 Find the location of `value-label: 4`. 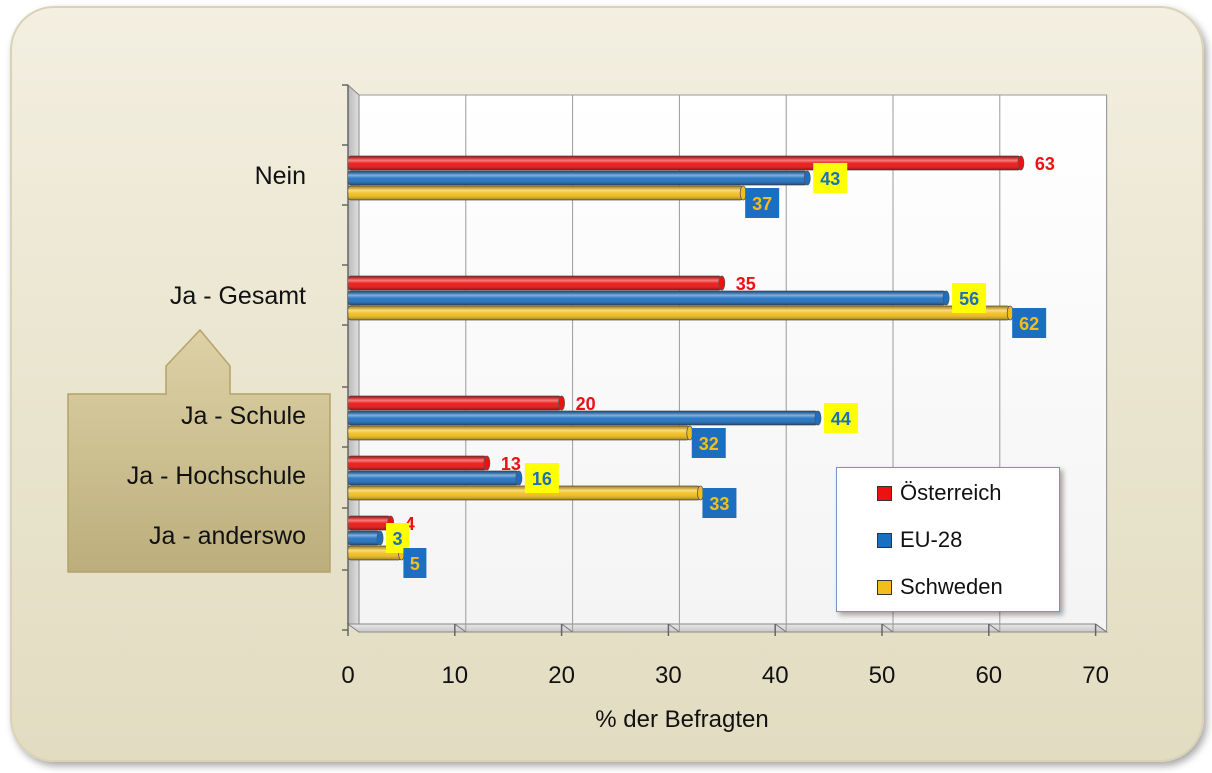

value-label: 4 is located at coordinates (410, 524).